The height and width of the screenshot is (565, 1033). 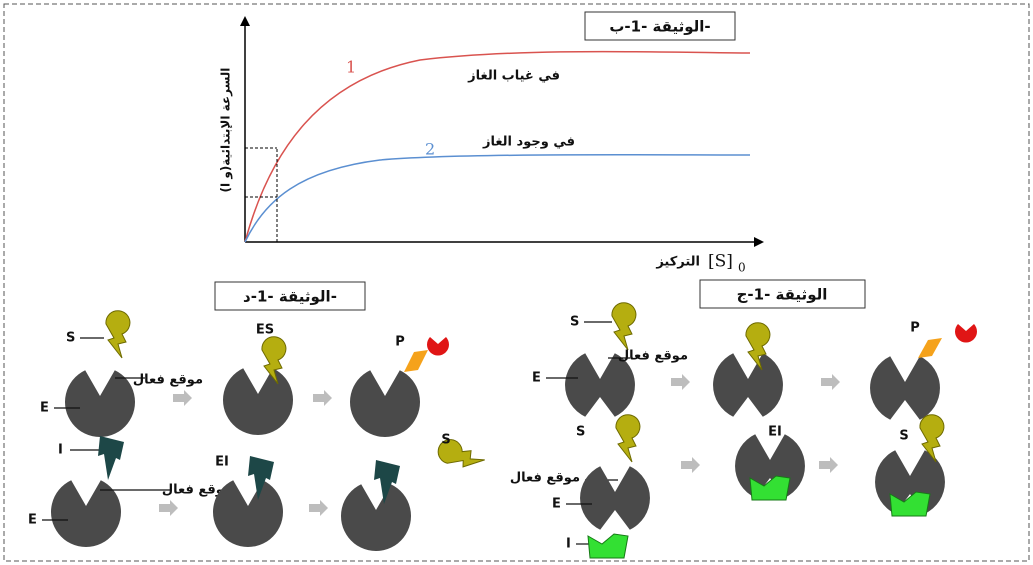 What do you see at coordinates (226, 130) in the screenshot?
I see `y-label: السرعة الإبتدائية(و ا)` at bounding box center [226, 130].